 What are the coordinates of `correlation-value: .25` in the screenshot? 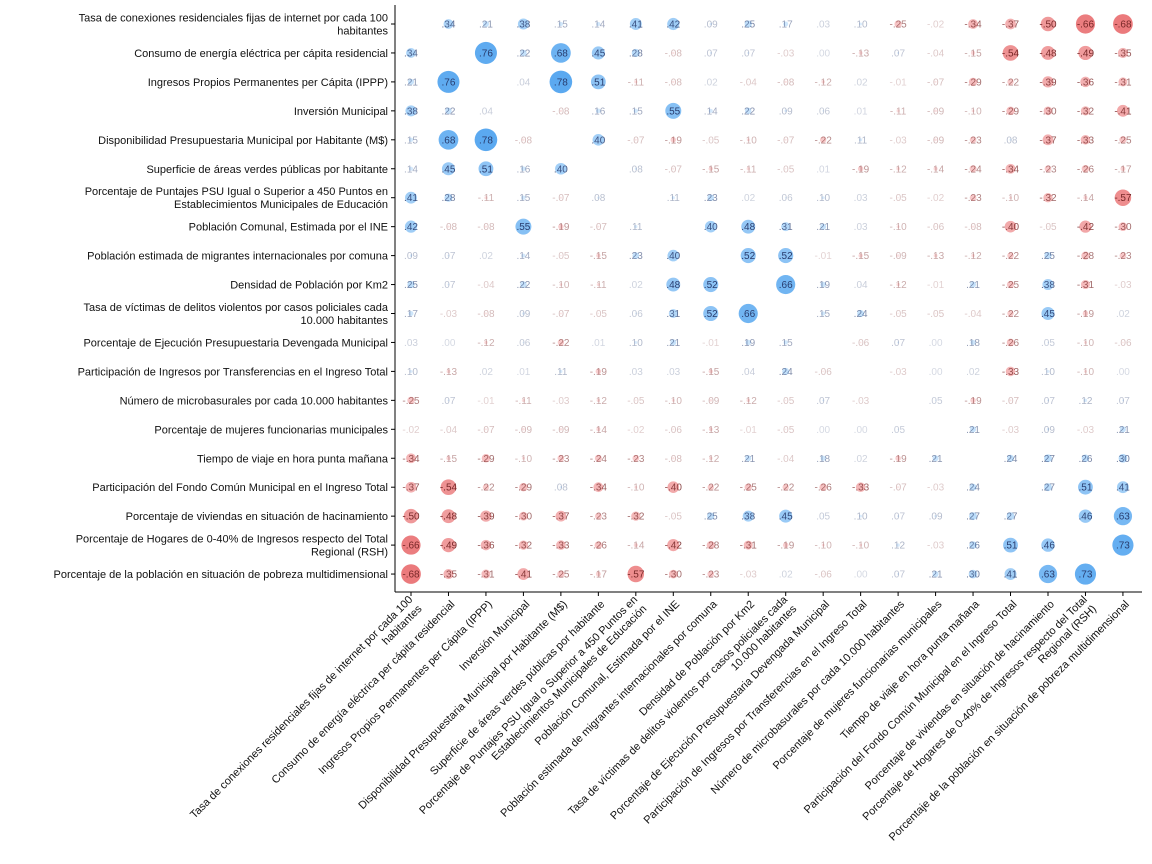 It's located at (411, 285).